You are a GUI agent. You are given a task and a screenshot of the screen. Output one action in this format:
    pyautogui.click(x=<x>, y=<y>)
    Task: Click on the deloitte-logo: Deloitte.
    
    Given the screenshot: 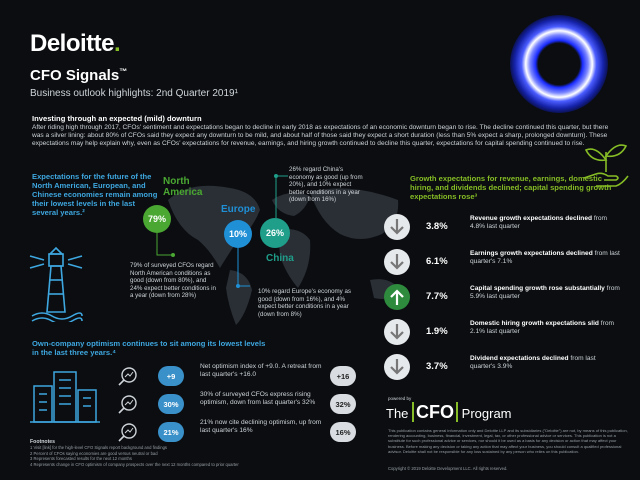 What is the action you would take?
    pyautogui.click(x=75, y=43)
    